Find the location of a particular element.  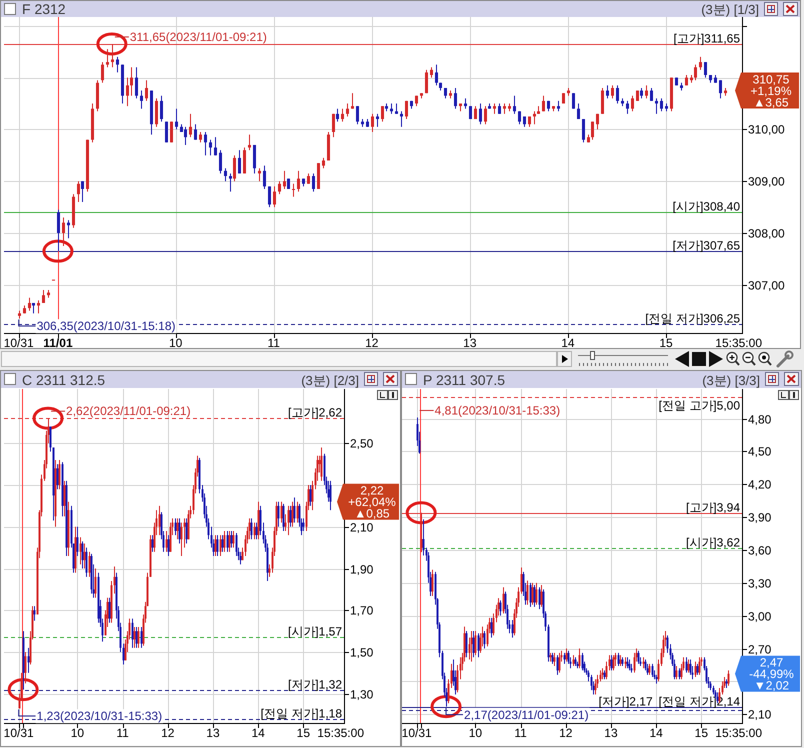

y-tick-label: 4,80 is located at coordinates (760, 419).